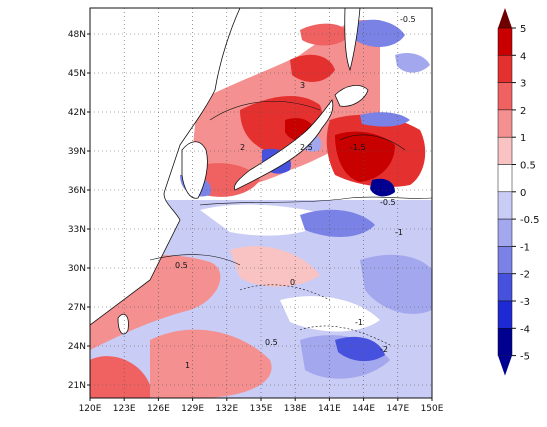 The width and height of the screenshot is (547, 427). I want to click on colorbar-label: -4, so click(525, 329).